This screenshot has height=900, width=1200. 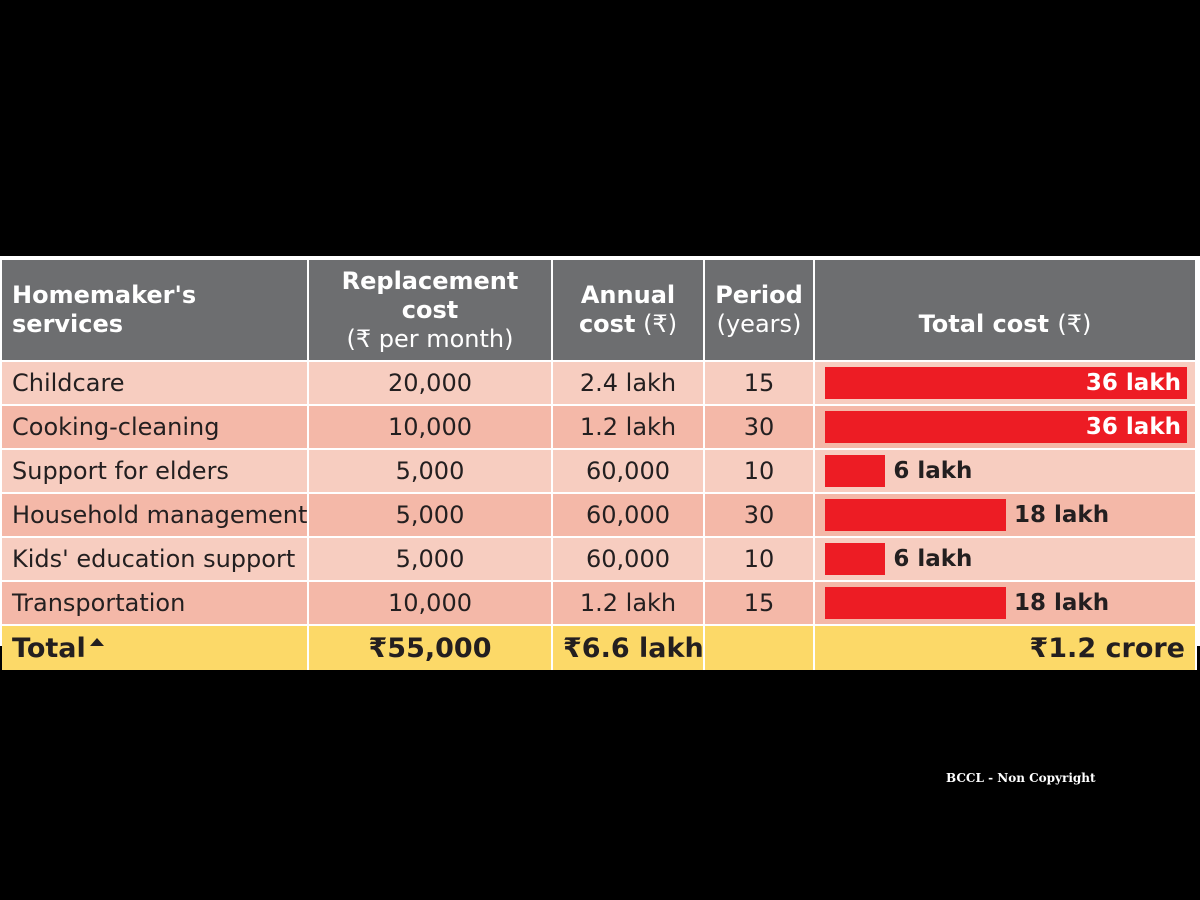 I want to click on service-cell: Household management, so click(x=155, y=514).